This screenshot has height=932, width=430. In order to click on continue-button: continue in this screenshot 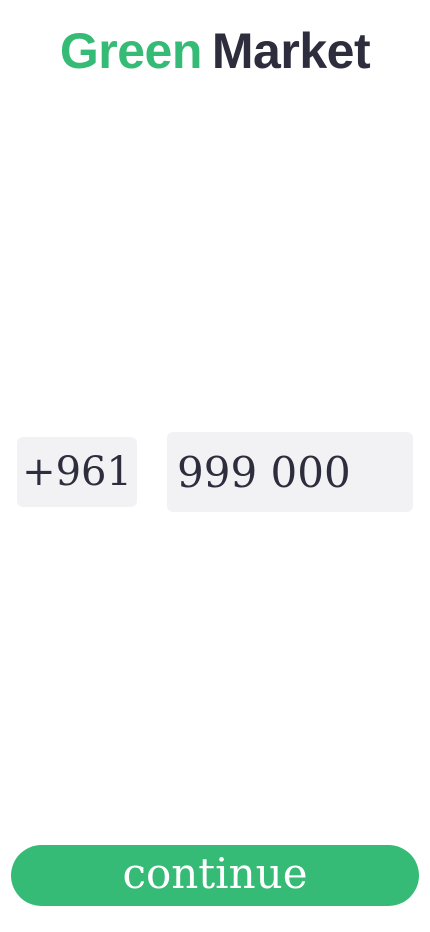, I will do `click(215, 875)`.